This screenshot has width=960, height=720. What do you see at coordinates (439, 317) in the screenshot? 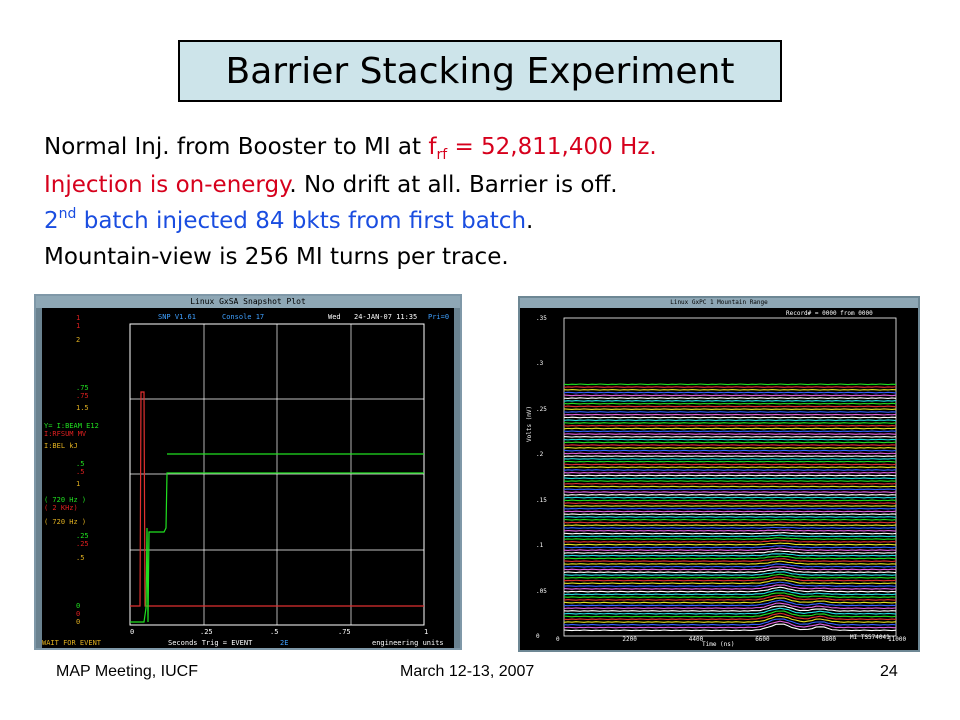
I see `snapshot-priority: Pri=0` at bounding box center [439, 317].